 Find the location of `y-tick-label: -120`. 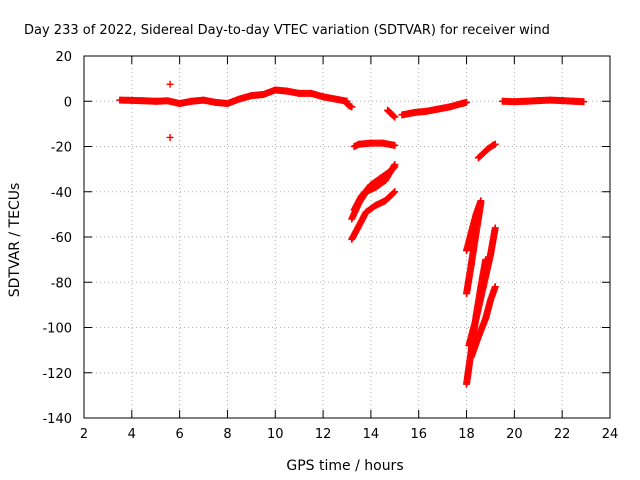

y-tick-label: -120 is located at coordinates (57, 374).